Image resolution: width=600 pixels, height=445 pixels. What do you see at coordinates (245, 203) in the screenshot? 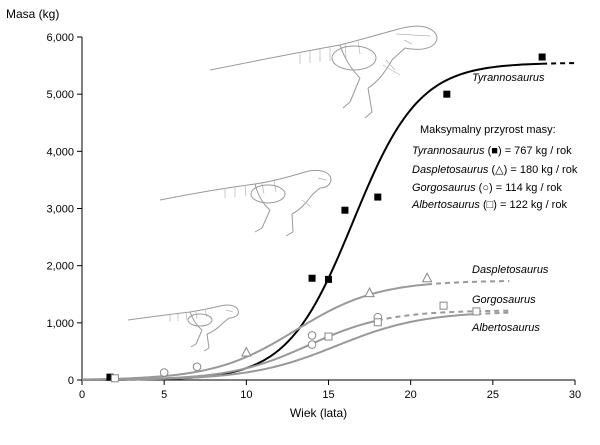
I see `daspletosaurus-skeleton-illustration` at bounding box center [245, 203].